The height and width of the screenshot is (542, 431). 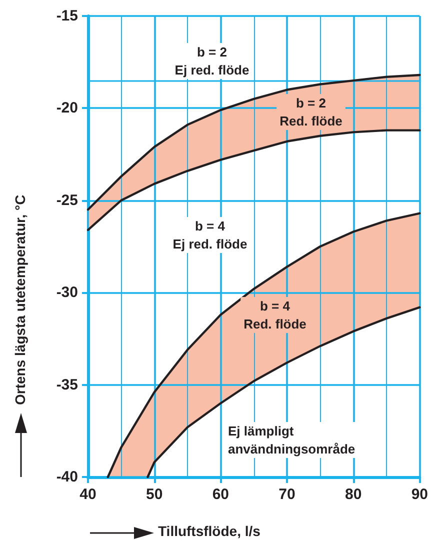 I want to click on x-tick-label: 40, so click(x=88, y=494).